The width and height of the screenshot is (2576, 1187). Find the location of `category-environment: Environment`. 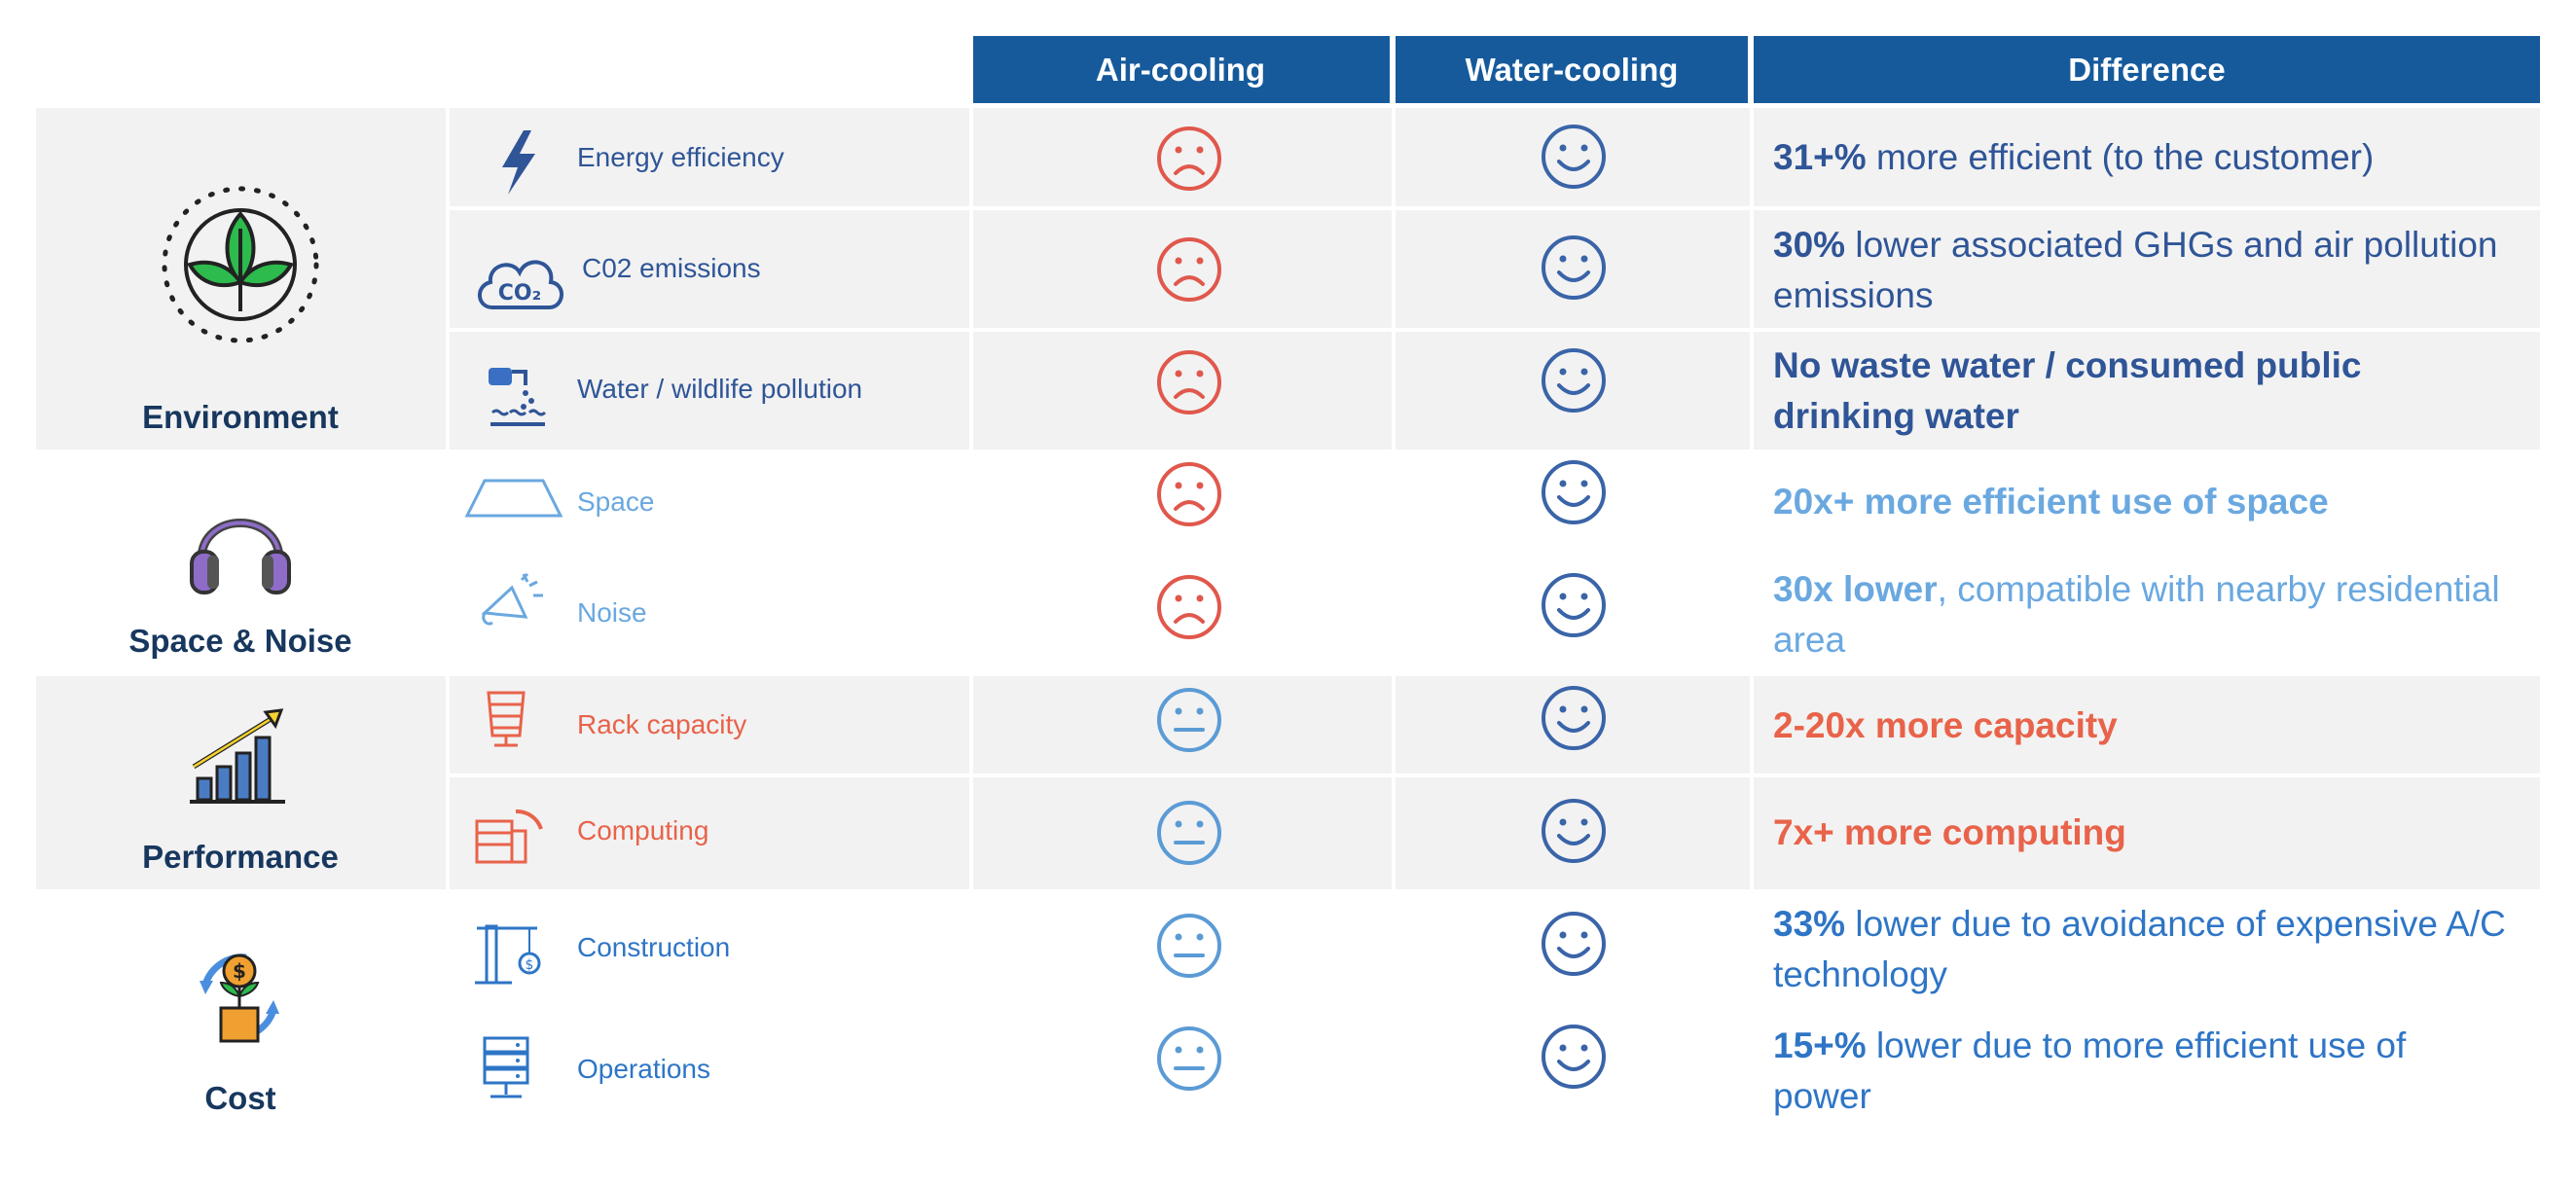

category-environment: Environment is located at coordinates (240, 417).